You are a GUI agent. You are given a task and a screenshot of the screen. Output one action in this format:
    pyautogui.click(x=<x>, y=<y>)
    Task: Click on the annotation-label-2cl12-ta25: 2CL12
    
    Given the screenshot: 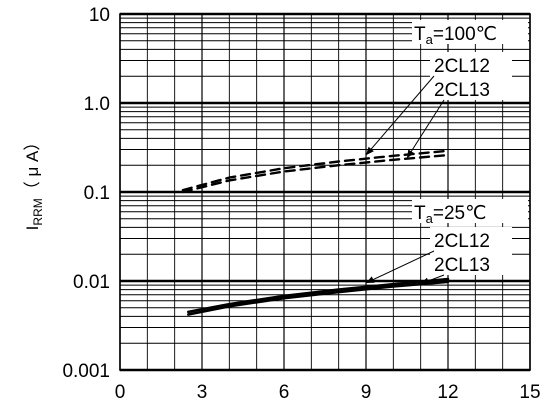 What is the action you would take?
    pyautogui.click(x=462, y=241)
    